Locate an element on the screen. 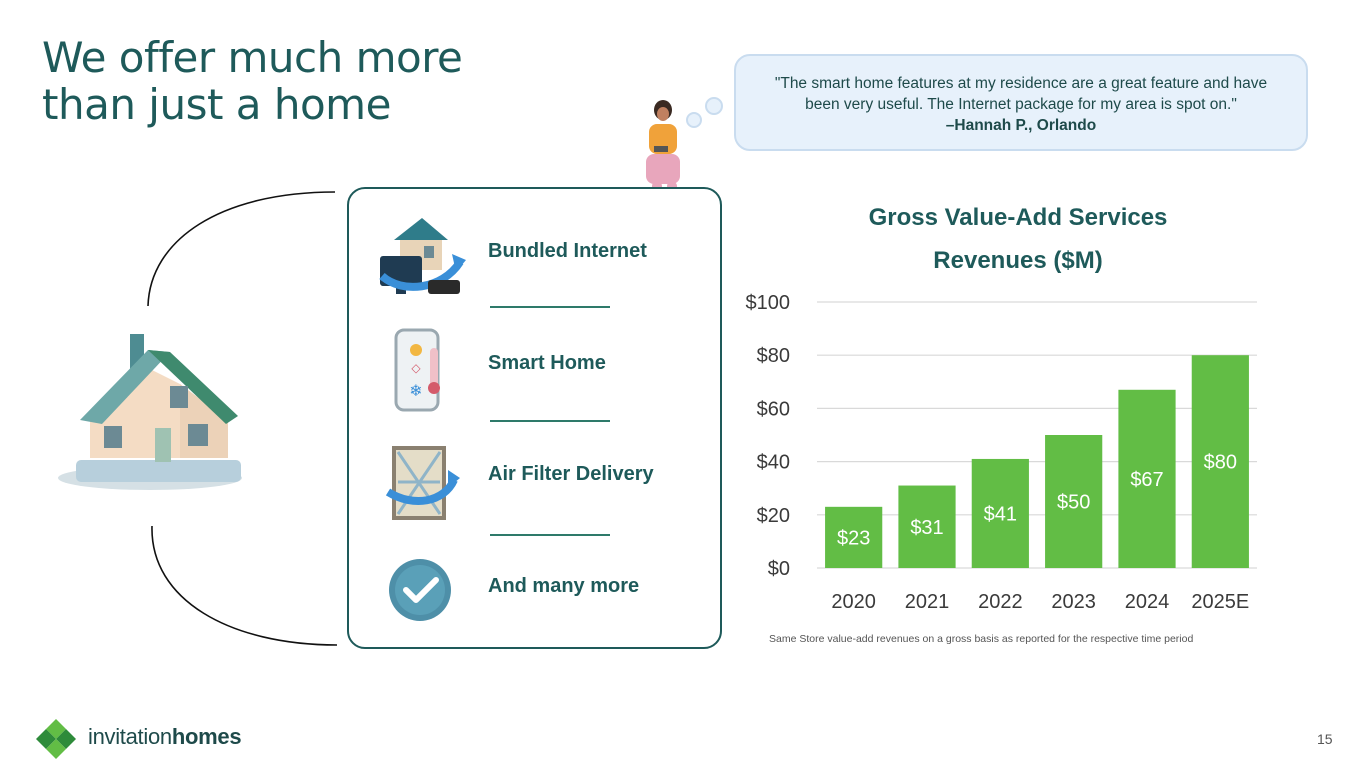  invitation-homes-logo-icon is located at coordinates (56, 739).